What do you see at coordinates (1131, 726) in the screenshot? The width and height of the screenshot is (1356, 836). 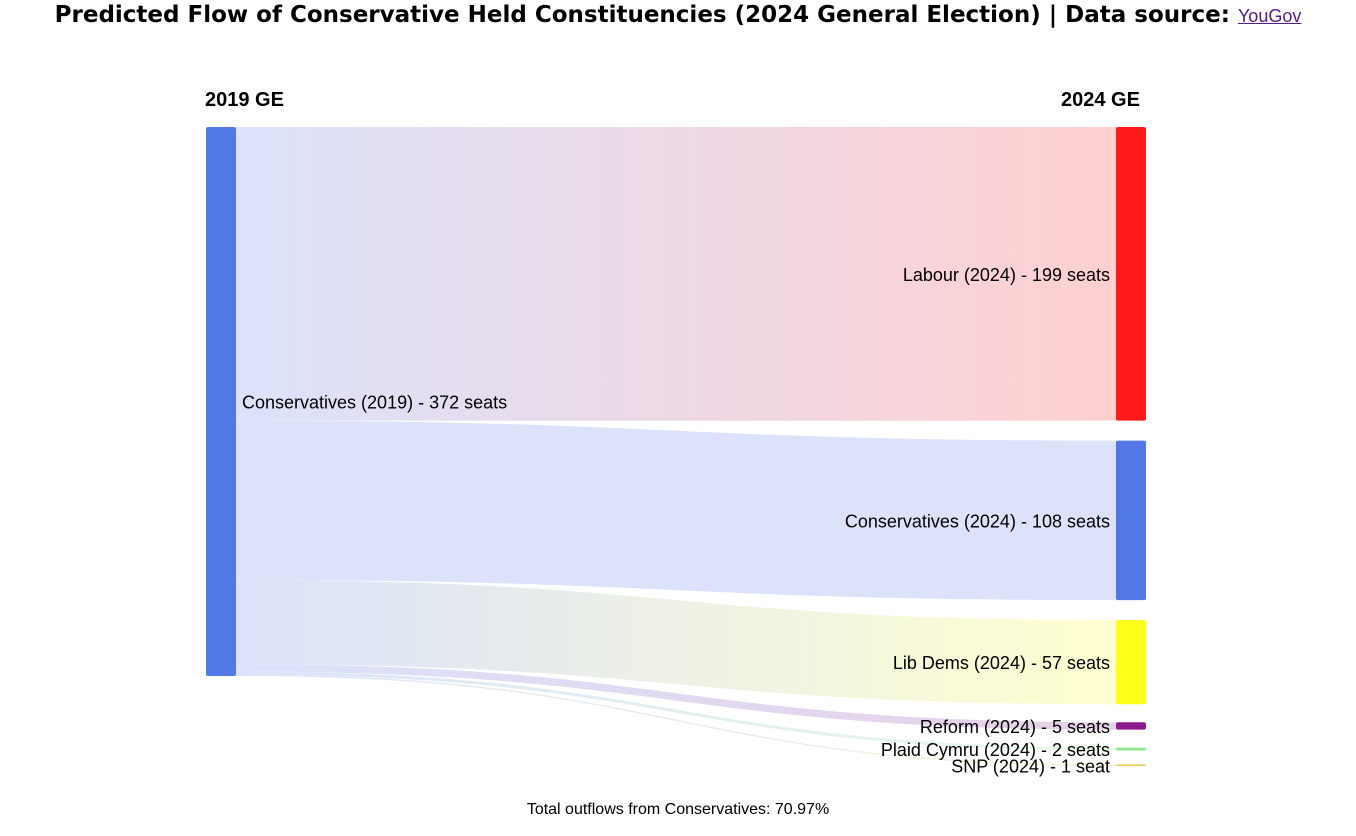 I see `node-reform-2024` at bounding box center [1131, 726].